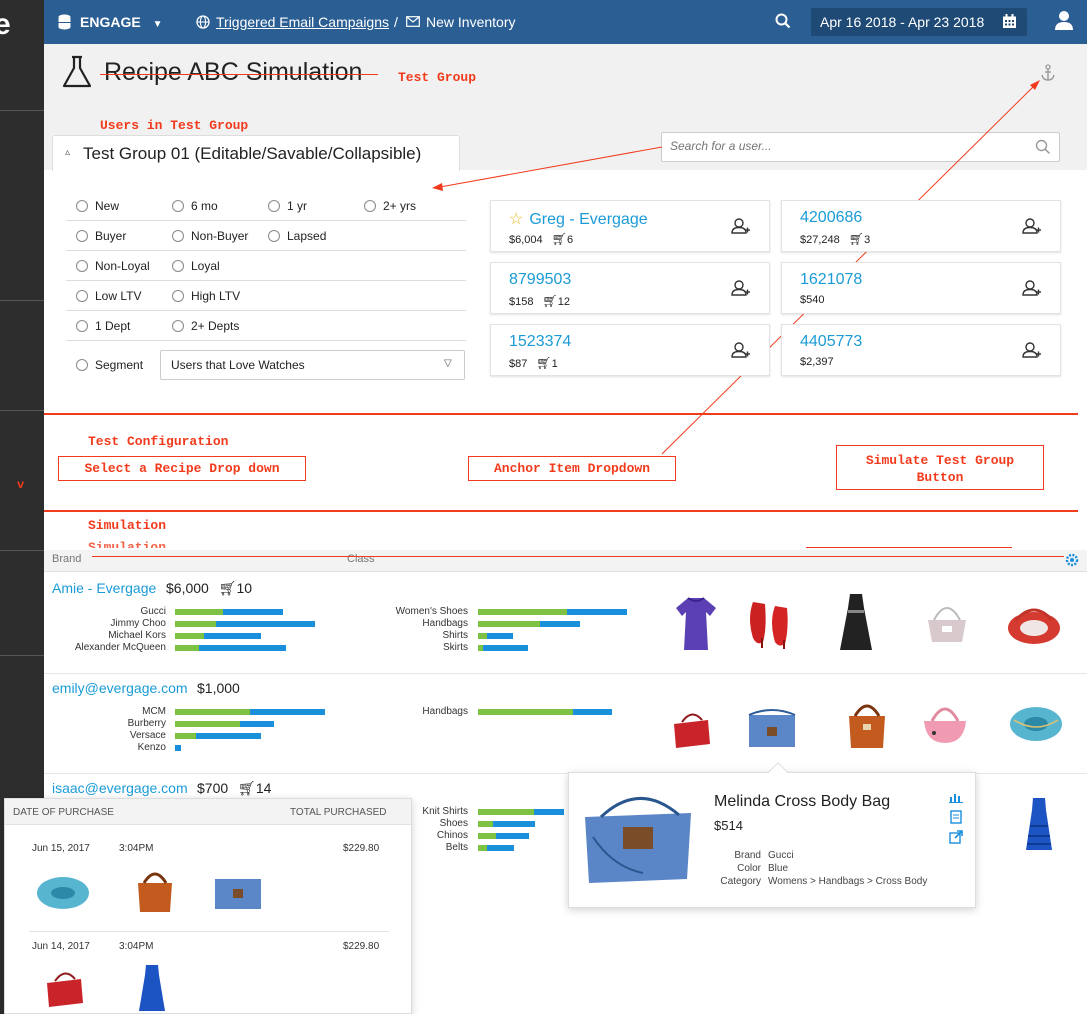 This screenshot has height=1014, width=1087. What do you see at coordinates (155, 890) in the screenshot?
I see `purchase-thumbnail-brown-bag` at bounding box center [155, 890].